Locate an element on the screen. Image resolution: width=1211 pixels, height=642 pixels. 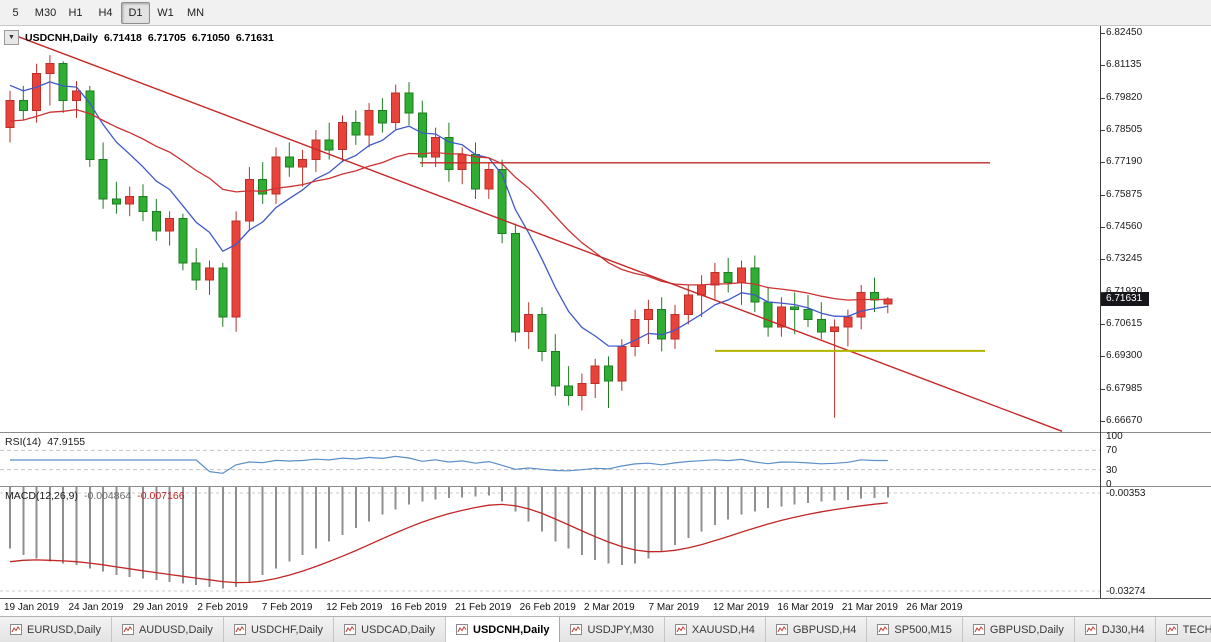
date-axis-label: 26 Feb 2019 is located at coordinates (547, 607).